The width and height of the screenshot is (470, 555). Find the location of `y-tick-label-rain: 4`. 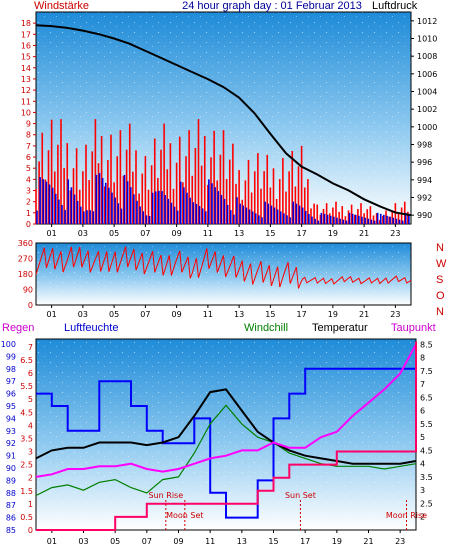

y-tick-label-rain: 4 is located at coordinates (30, 425).